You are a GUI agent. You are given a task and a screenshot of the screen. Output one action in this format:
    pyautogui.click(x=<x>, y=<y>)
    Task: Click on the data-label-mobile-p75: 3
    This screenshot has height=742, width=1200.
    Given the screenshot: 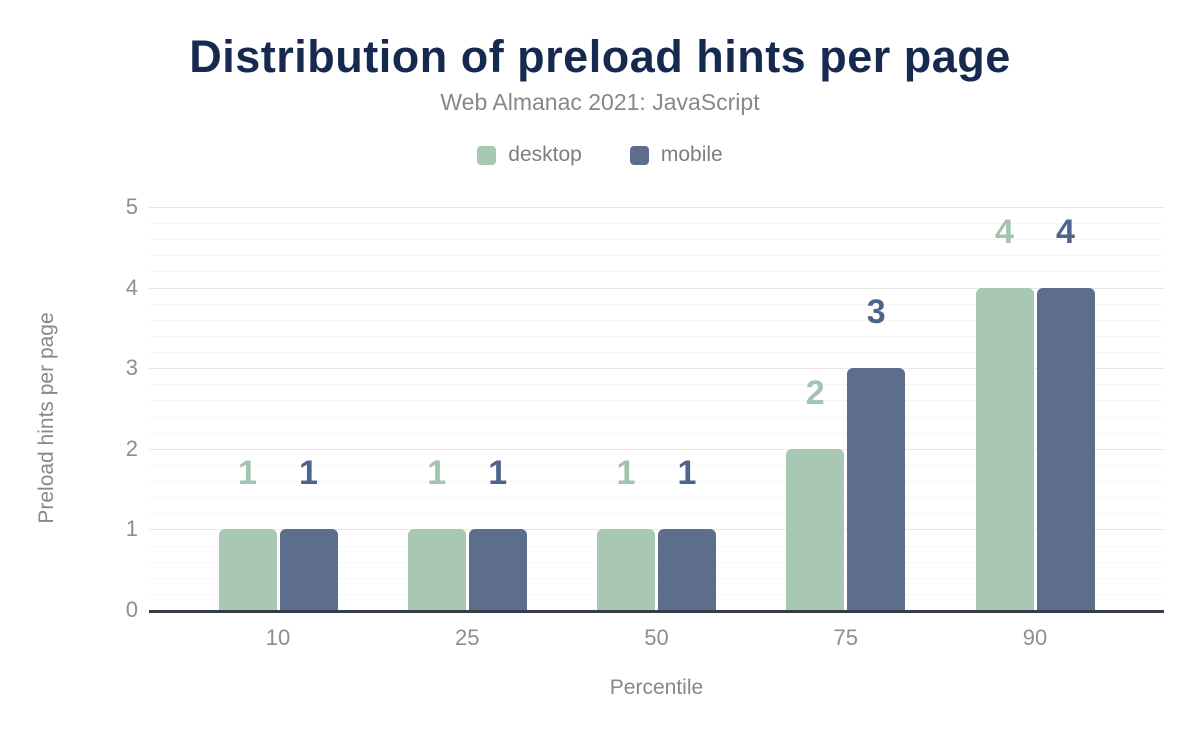 What is the action you would take?
    pyautogui.click(x=876, y=312)
    